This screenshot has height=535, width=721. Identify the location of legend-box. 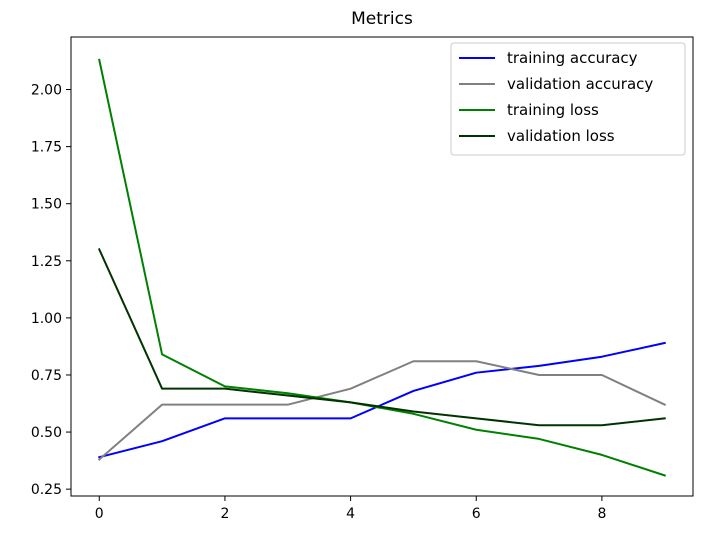
(568, 99).